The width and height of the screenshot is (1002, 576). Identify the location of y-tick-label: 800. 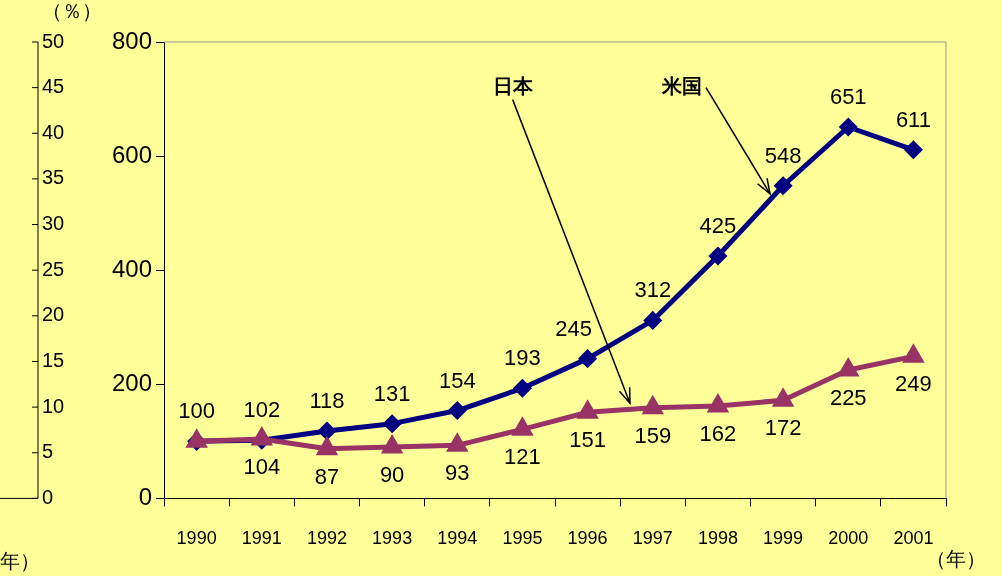
(132, 40).